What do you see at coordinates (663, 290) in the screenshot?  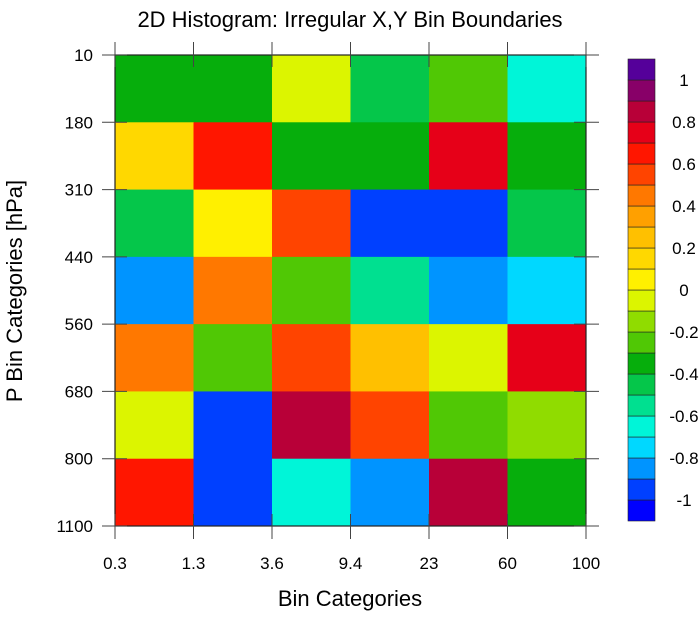 I see `colorbar: -1 -0.8 -0.6 -0.4 -0.2 0 0.2 0.4 0.6 0.8 1` at bounding box center [663, 290].